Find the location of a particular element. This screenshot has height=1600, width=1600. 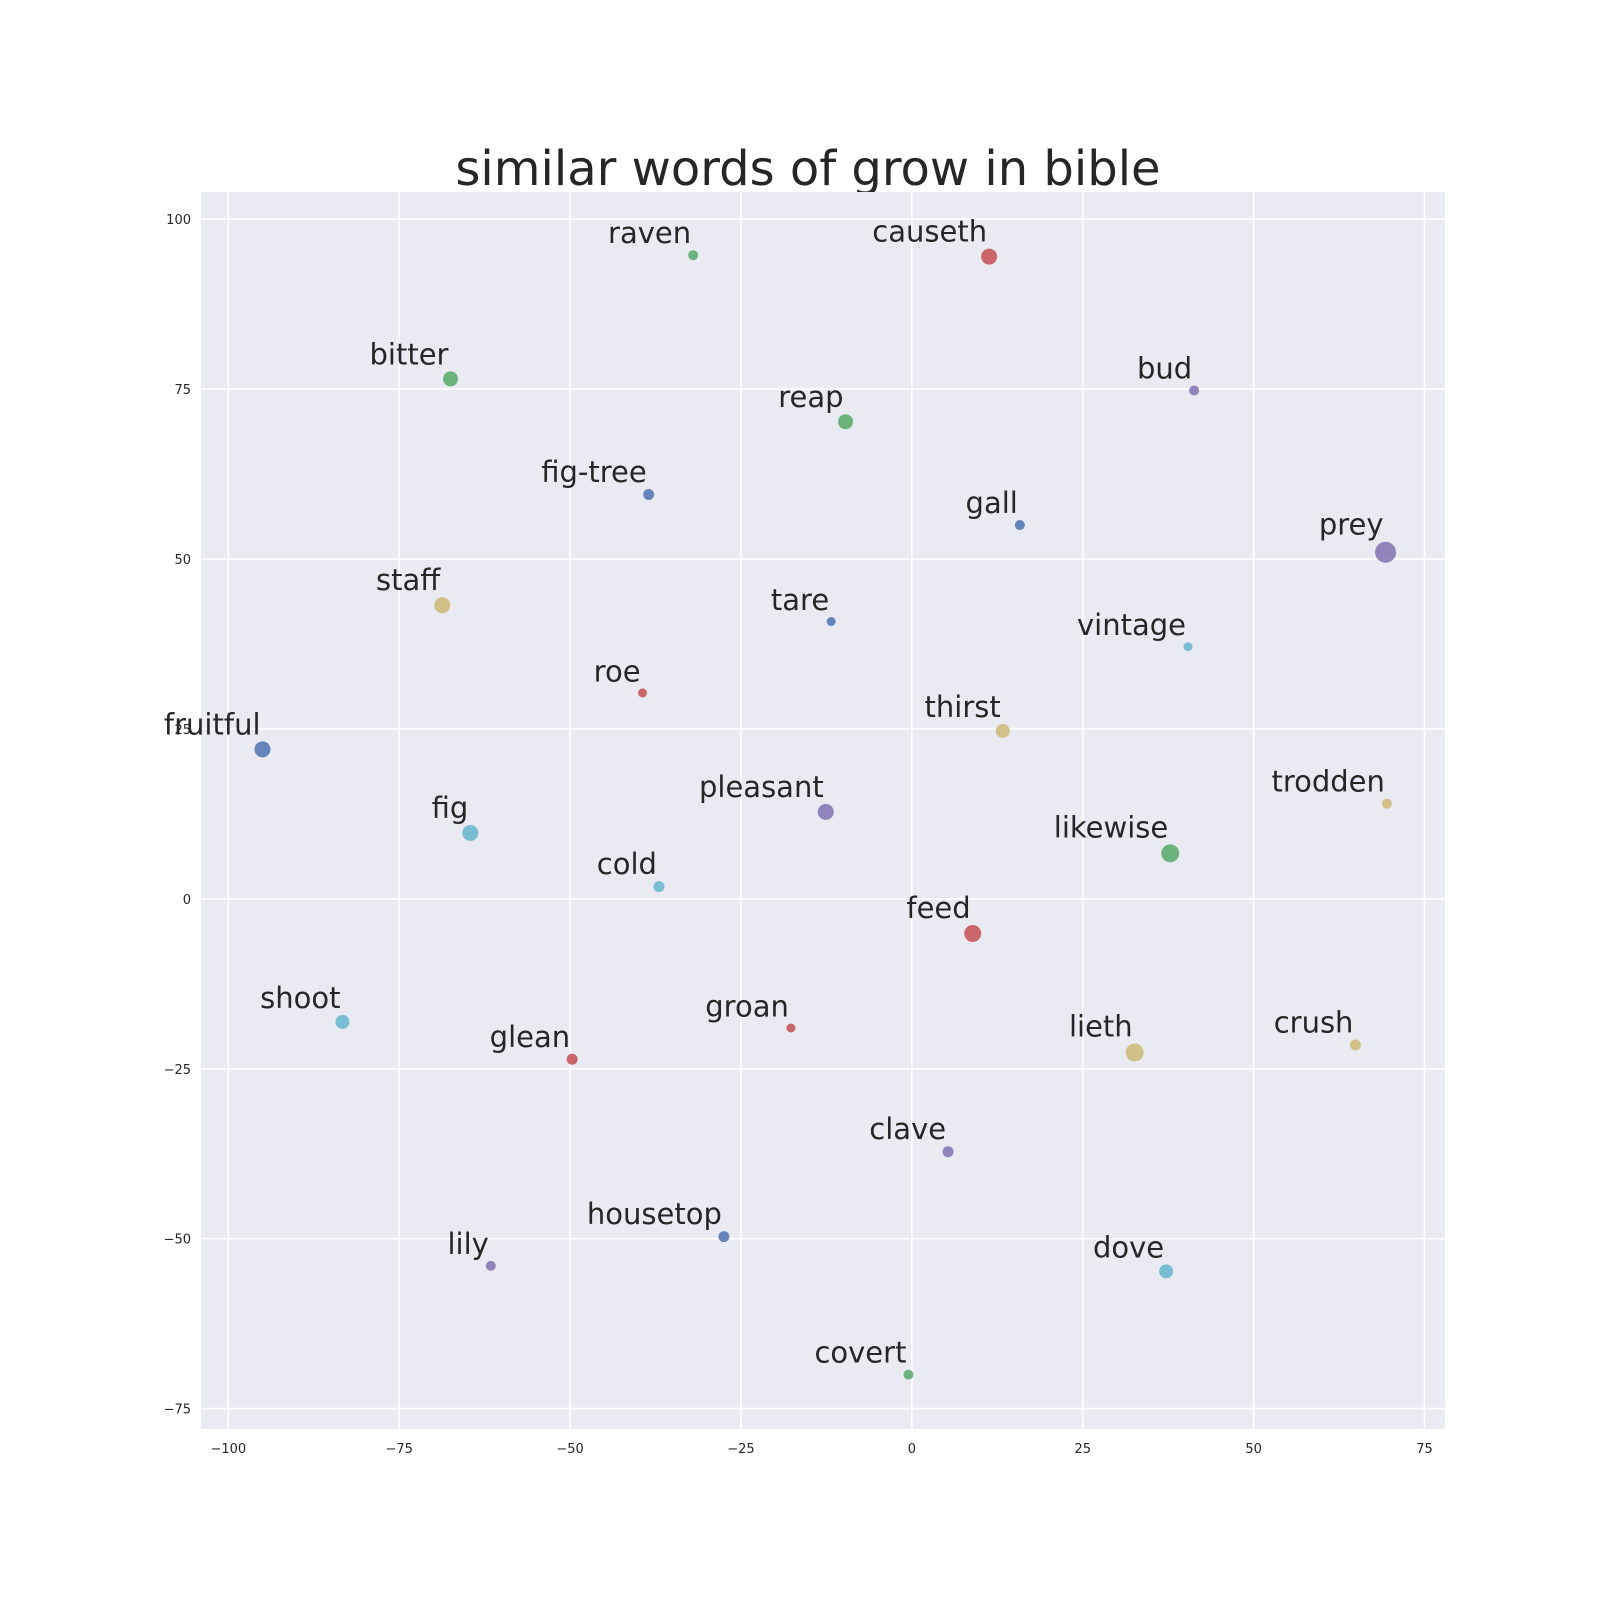

point-covert is located at coordinates (908, 1374).